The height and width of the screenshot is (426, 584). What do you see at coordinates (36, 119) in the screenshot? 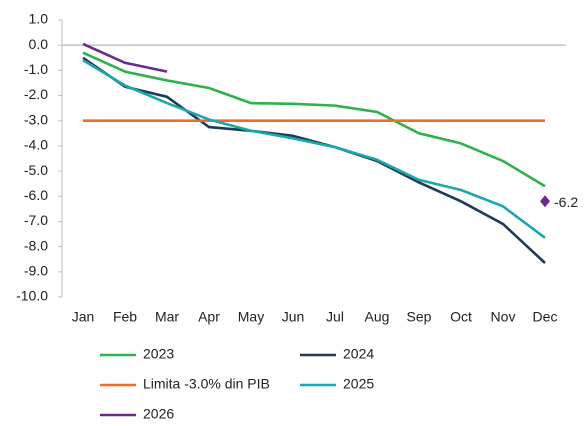
I see `y-tick-label: -3.0` at bounding box center [36, 119].